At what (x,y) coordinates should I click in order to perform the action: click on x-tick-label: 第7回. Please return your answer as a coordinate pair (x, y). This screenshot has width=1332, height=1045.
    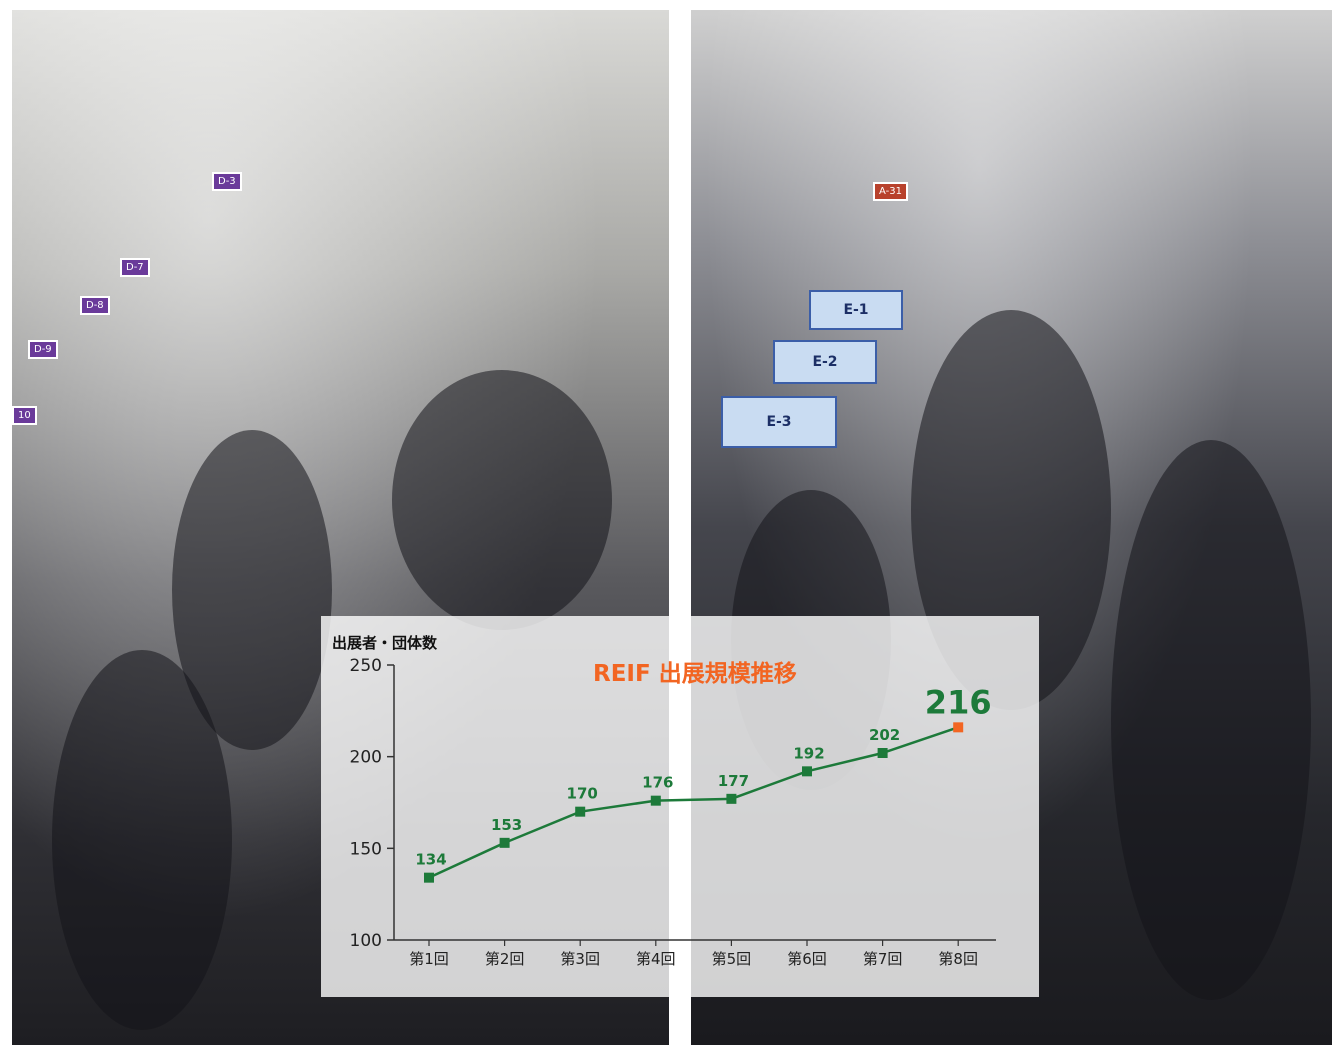
    Looking at the image, I should click on (883, 959).